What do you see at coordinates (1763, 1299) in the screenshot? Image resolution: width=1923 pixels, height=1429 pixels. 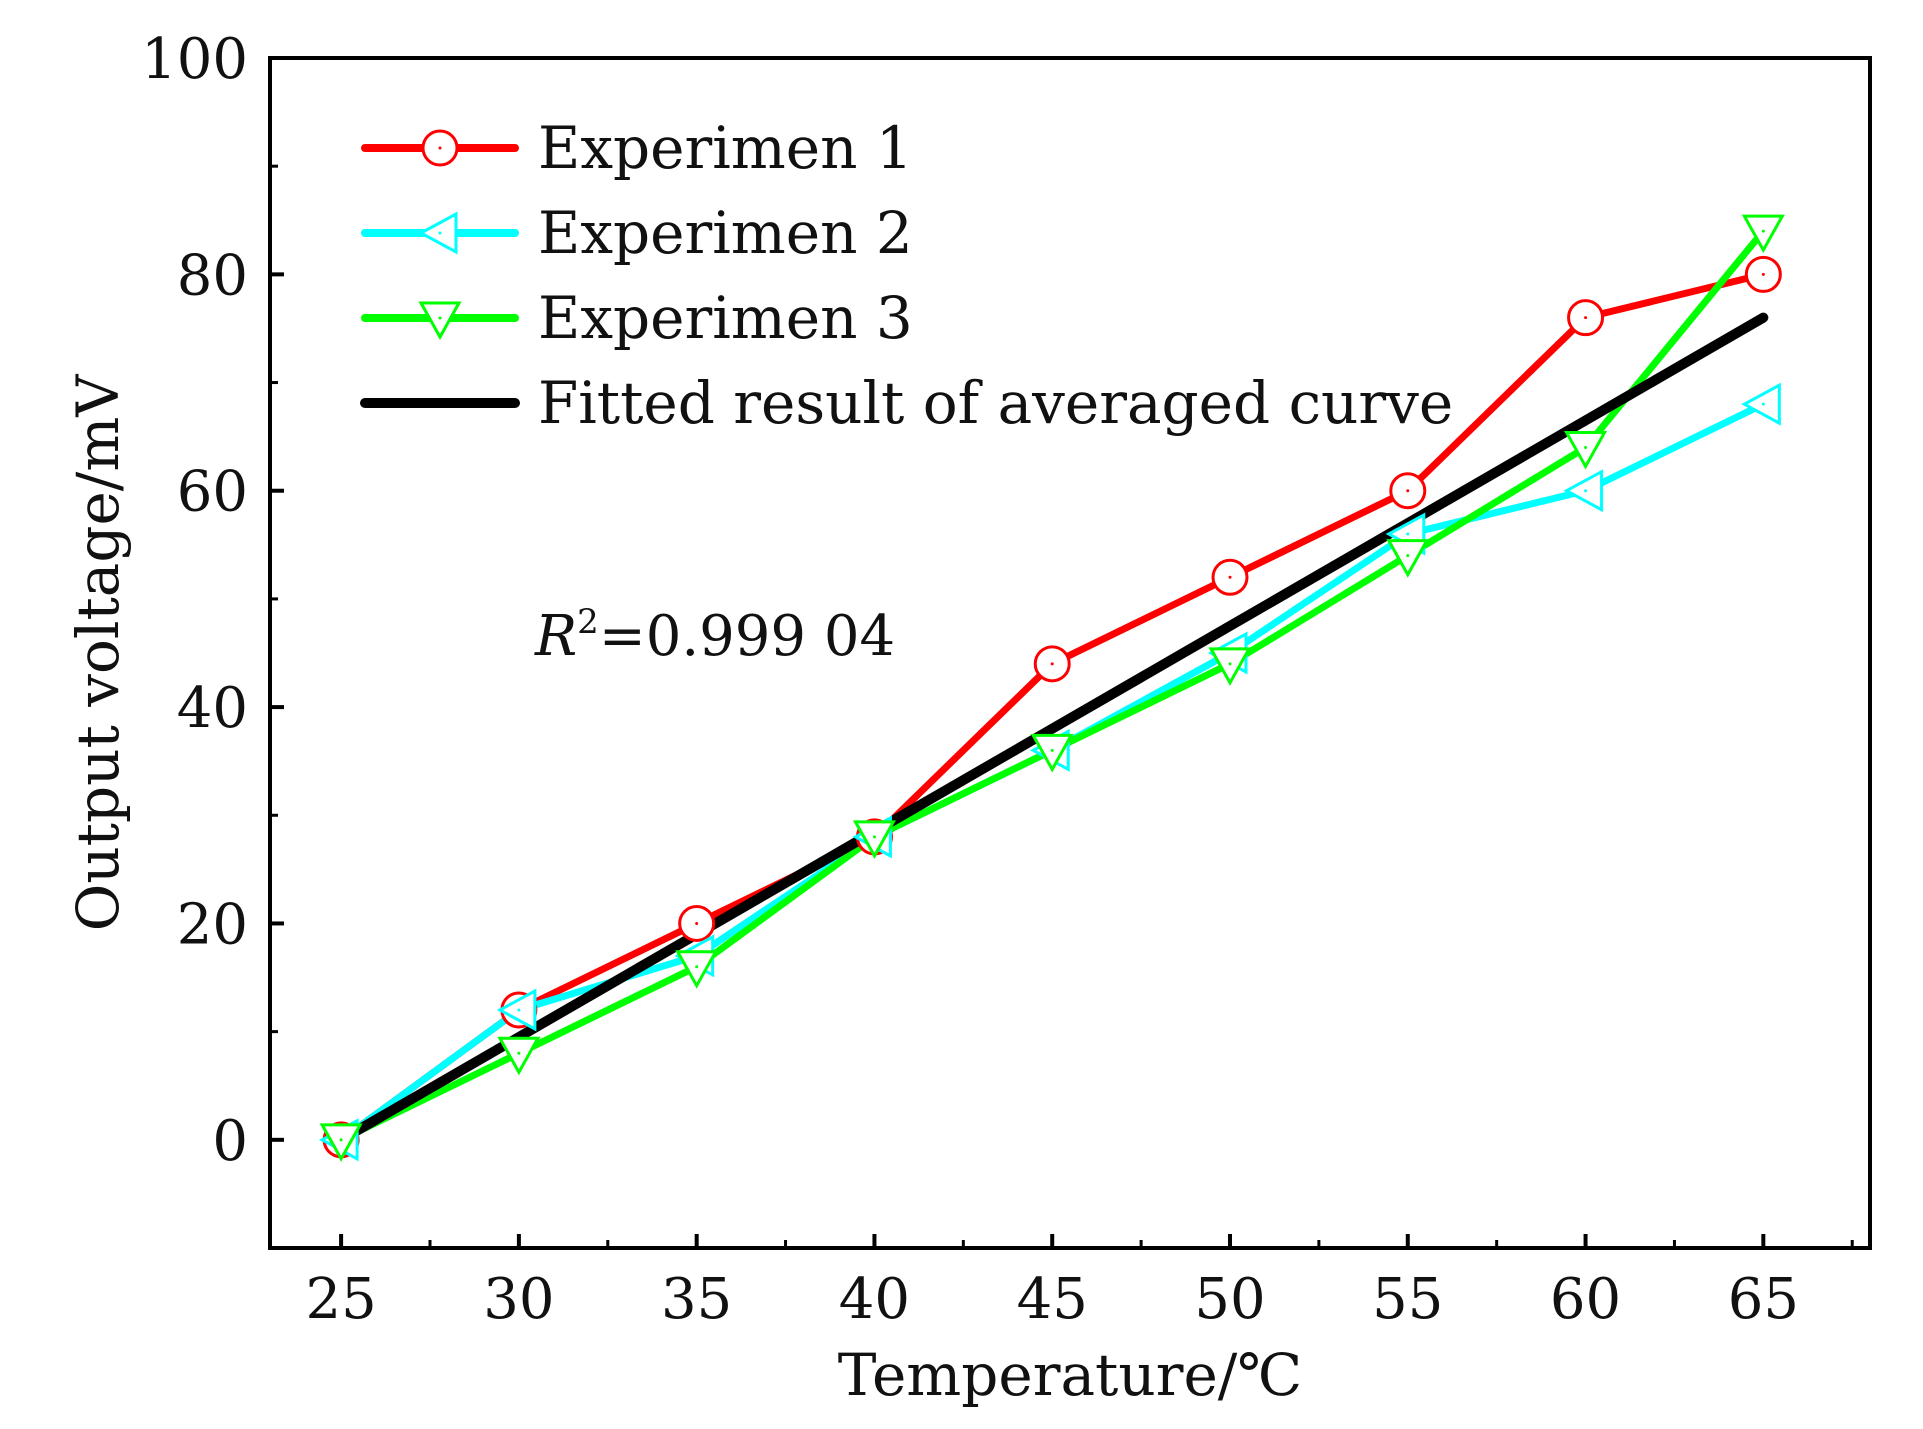 I see `x-tick-label: 65` at bounding box center [1763, 1299].